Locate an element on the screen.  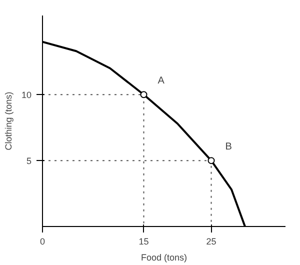
y-tick-label: 5 is located at coordinates (29, 161).